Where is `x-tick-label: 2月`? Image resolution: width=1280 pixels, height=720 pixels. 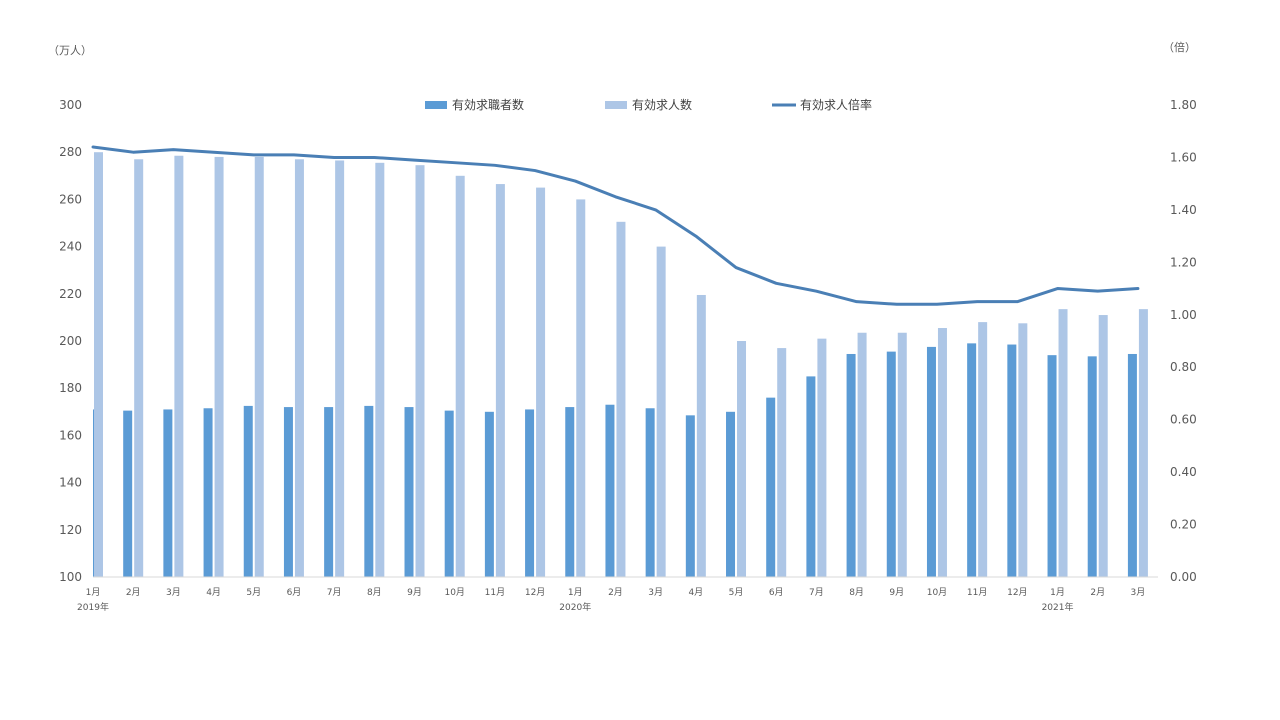
x-tick-label: 2月 is located at coordinates (1097, 592).